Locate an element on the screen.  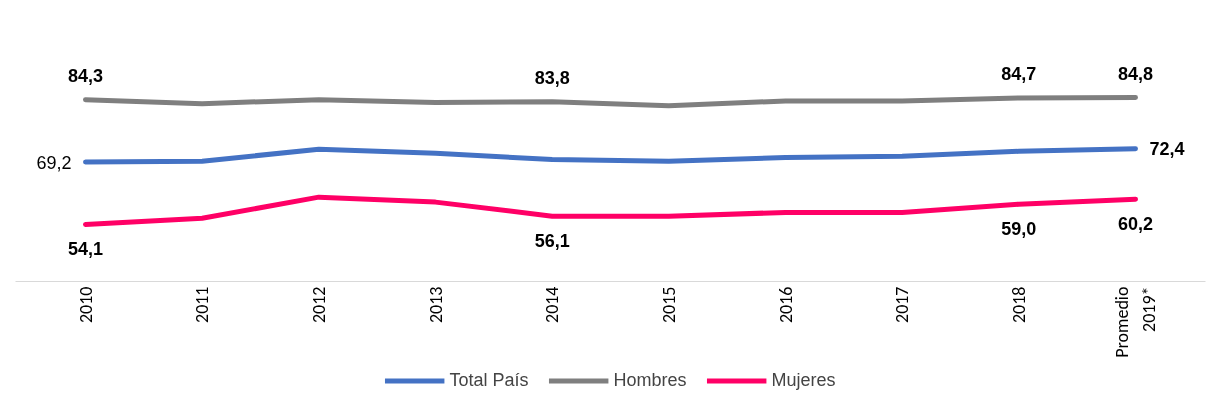
x-tick-label: 2018 is located at coordinates (1018, 304).